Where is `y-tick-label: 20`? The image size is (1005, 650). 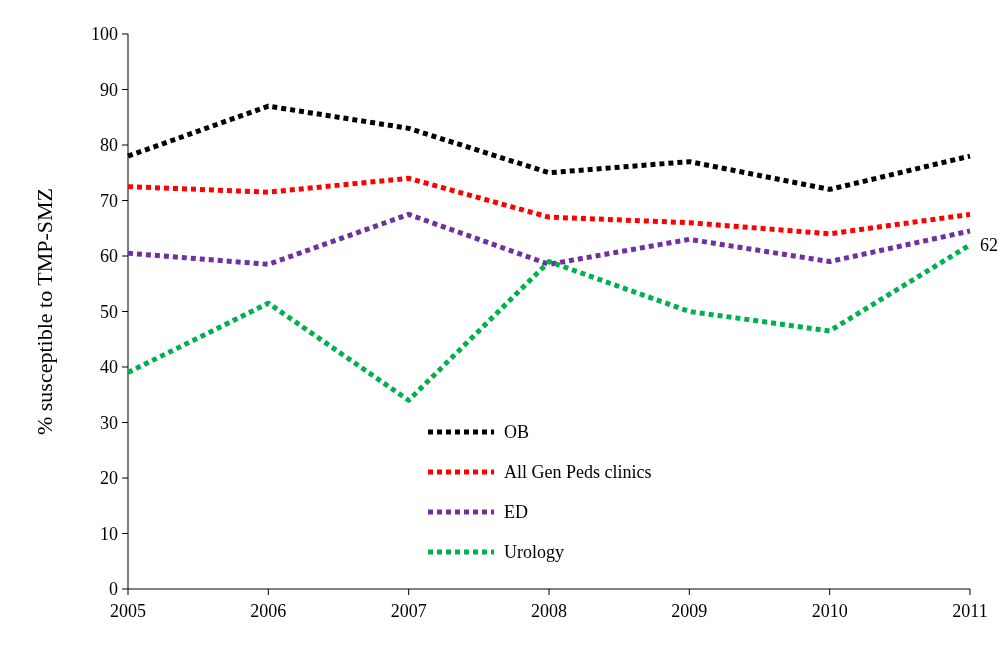 y-tick-label: 20 is located at coordinates (109, 478).